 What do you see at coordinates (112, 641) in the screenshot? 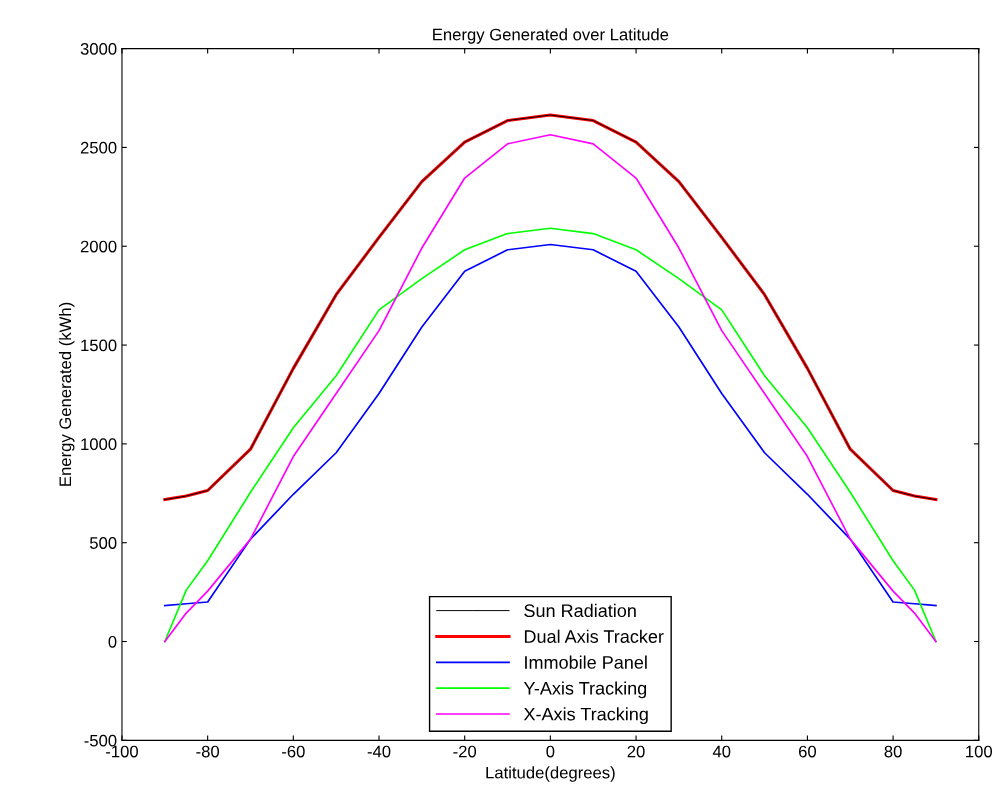
I see `y-tick-label: 0` at bounding box center [112, 641].